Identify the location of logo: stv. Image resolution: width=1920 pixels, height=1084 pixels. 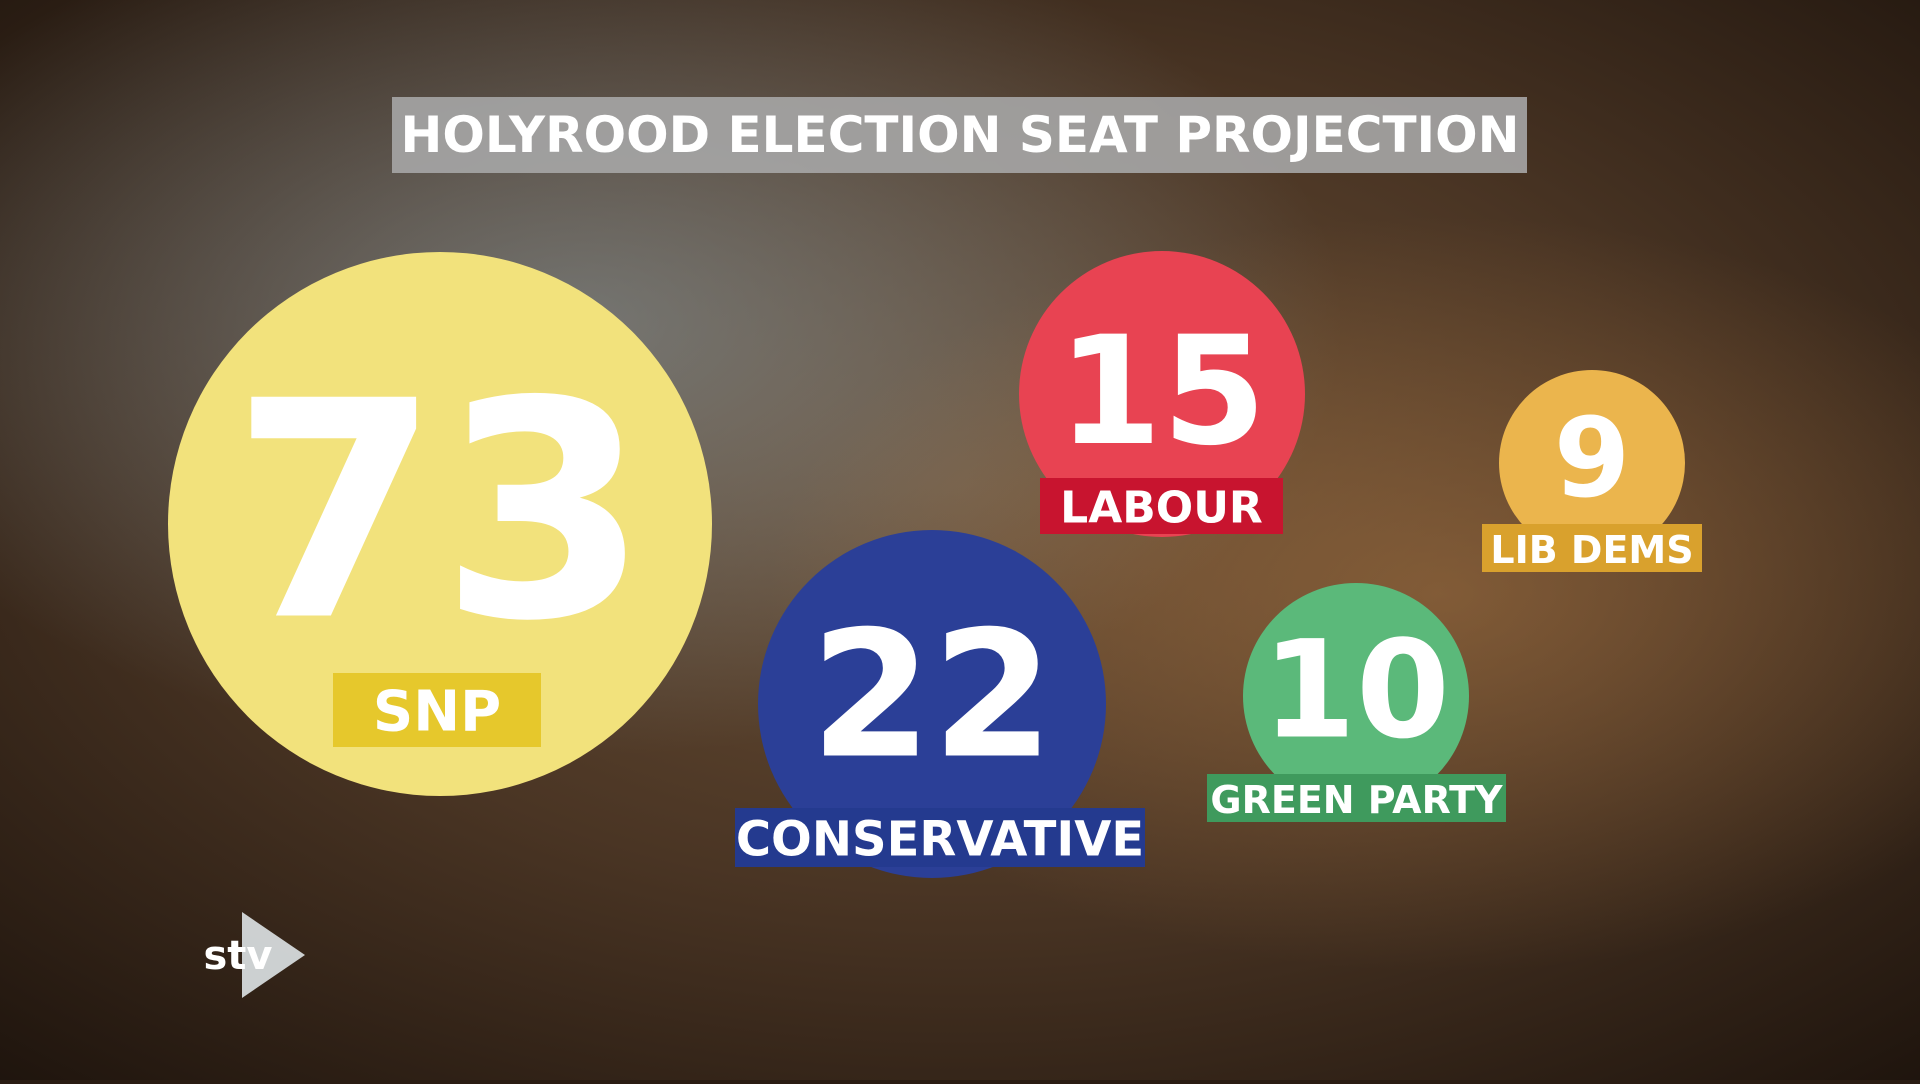
(254, 955).